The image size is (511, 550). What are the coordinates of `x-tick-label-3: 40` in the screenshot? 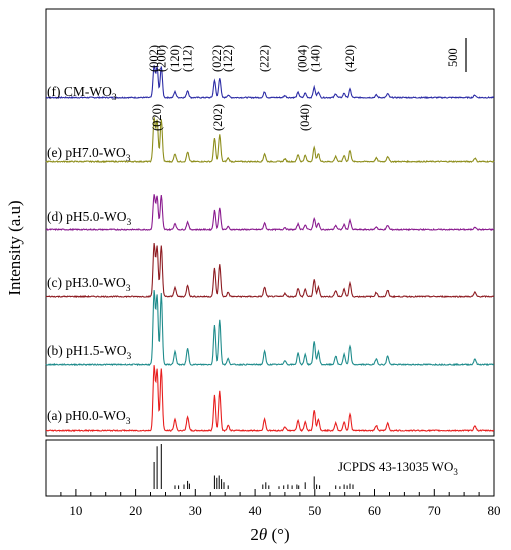 It's located at (255, 510).